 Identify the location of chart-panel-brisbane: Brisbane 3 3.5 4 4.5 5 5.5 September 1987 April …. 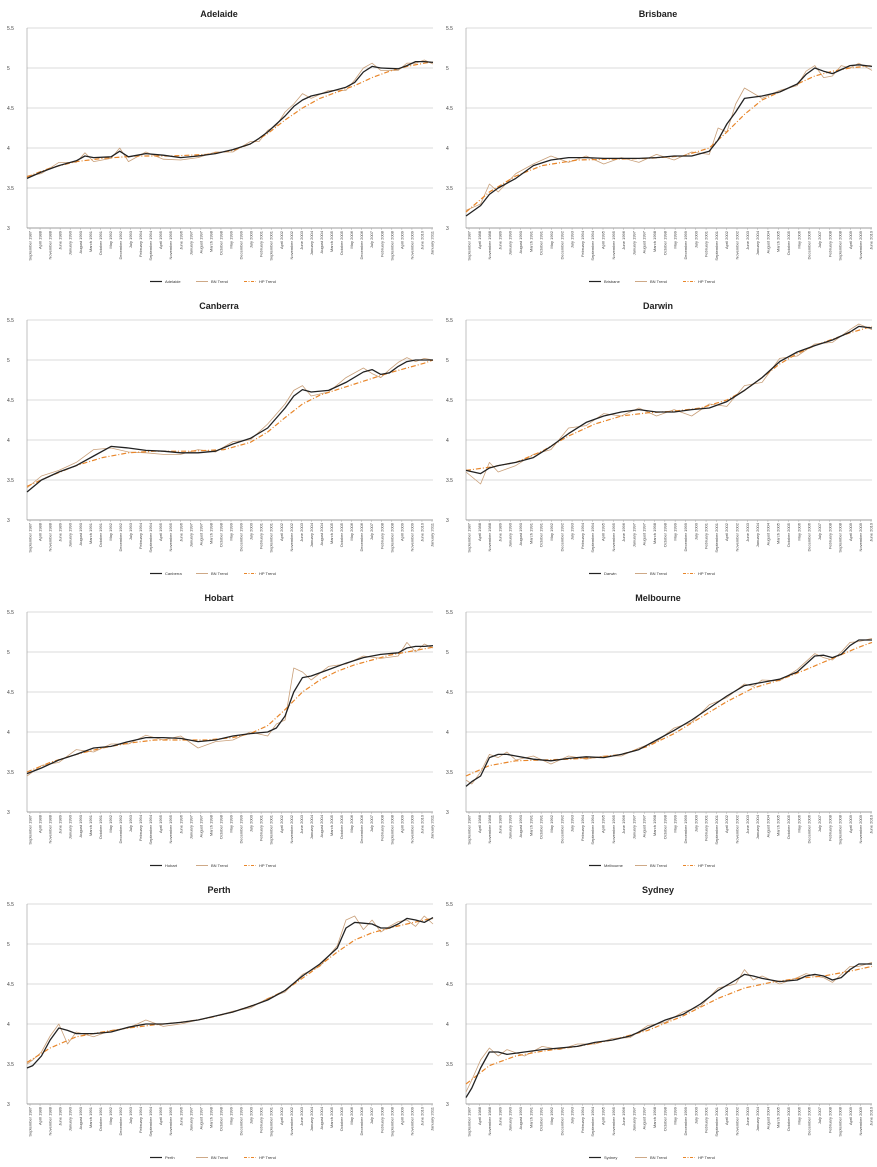
(658, 145).